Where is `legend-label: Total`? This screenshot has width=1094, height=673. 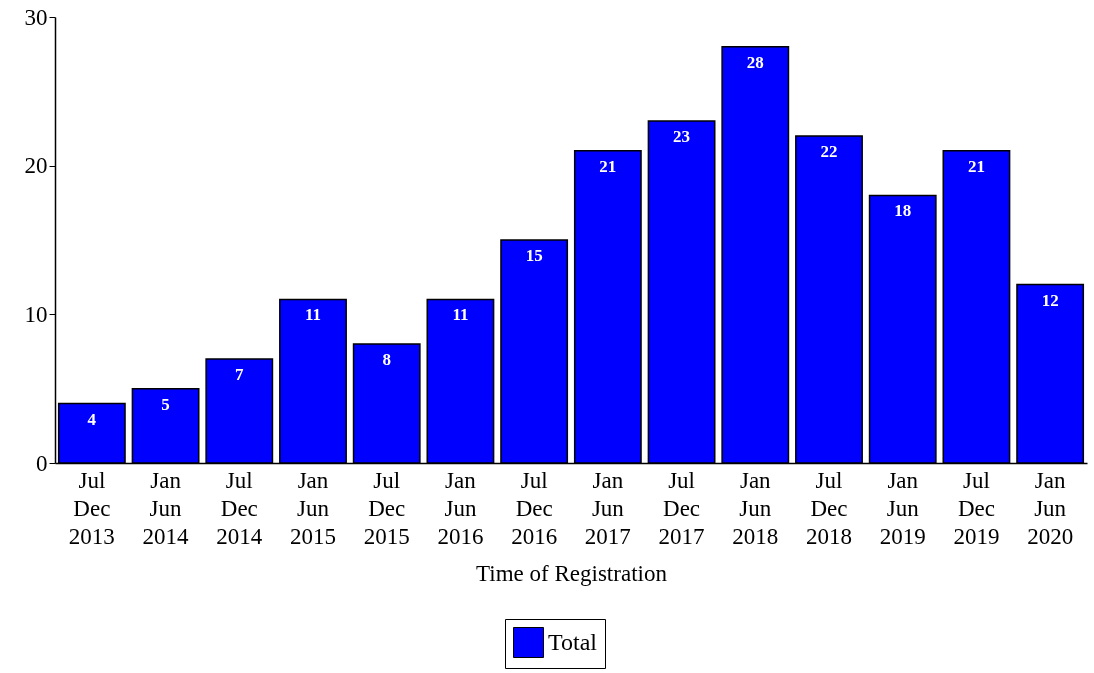 legend-label: Total is located at coordinates (573, 641).